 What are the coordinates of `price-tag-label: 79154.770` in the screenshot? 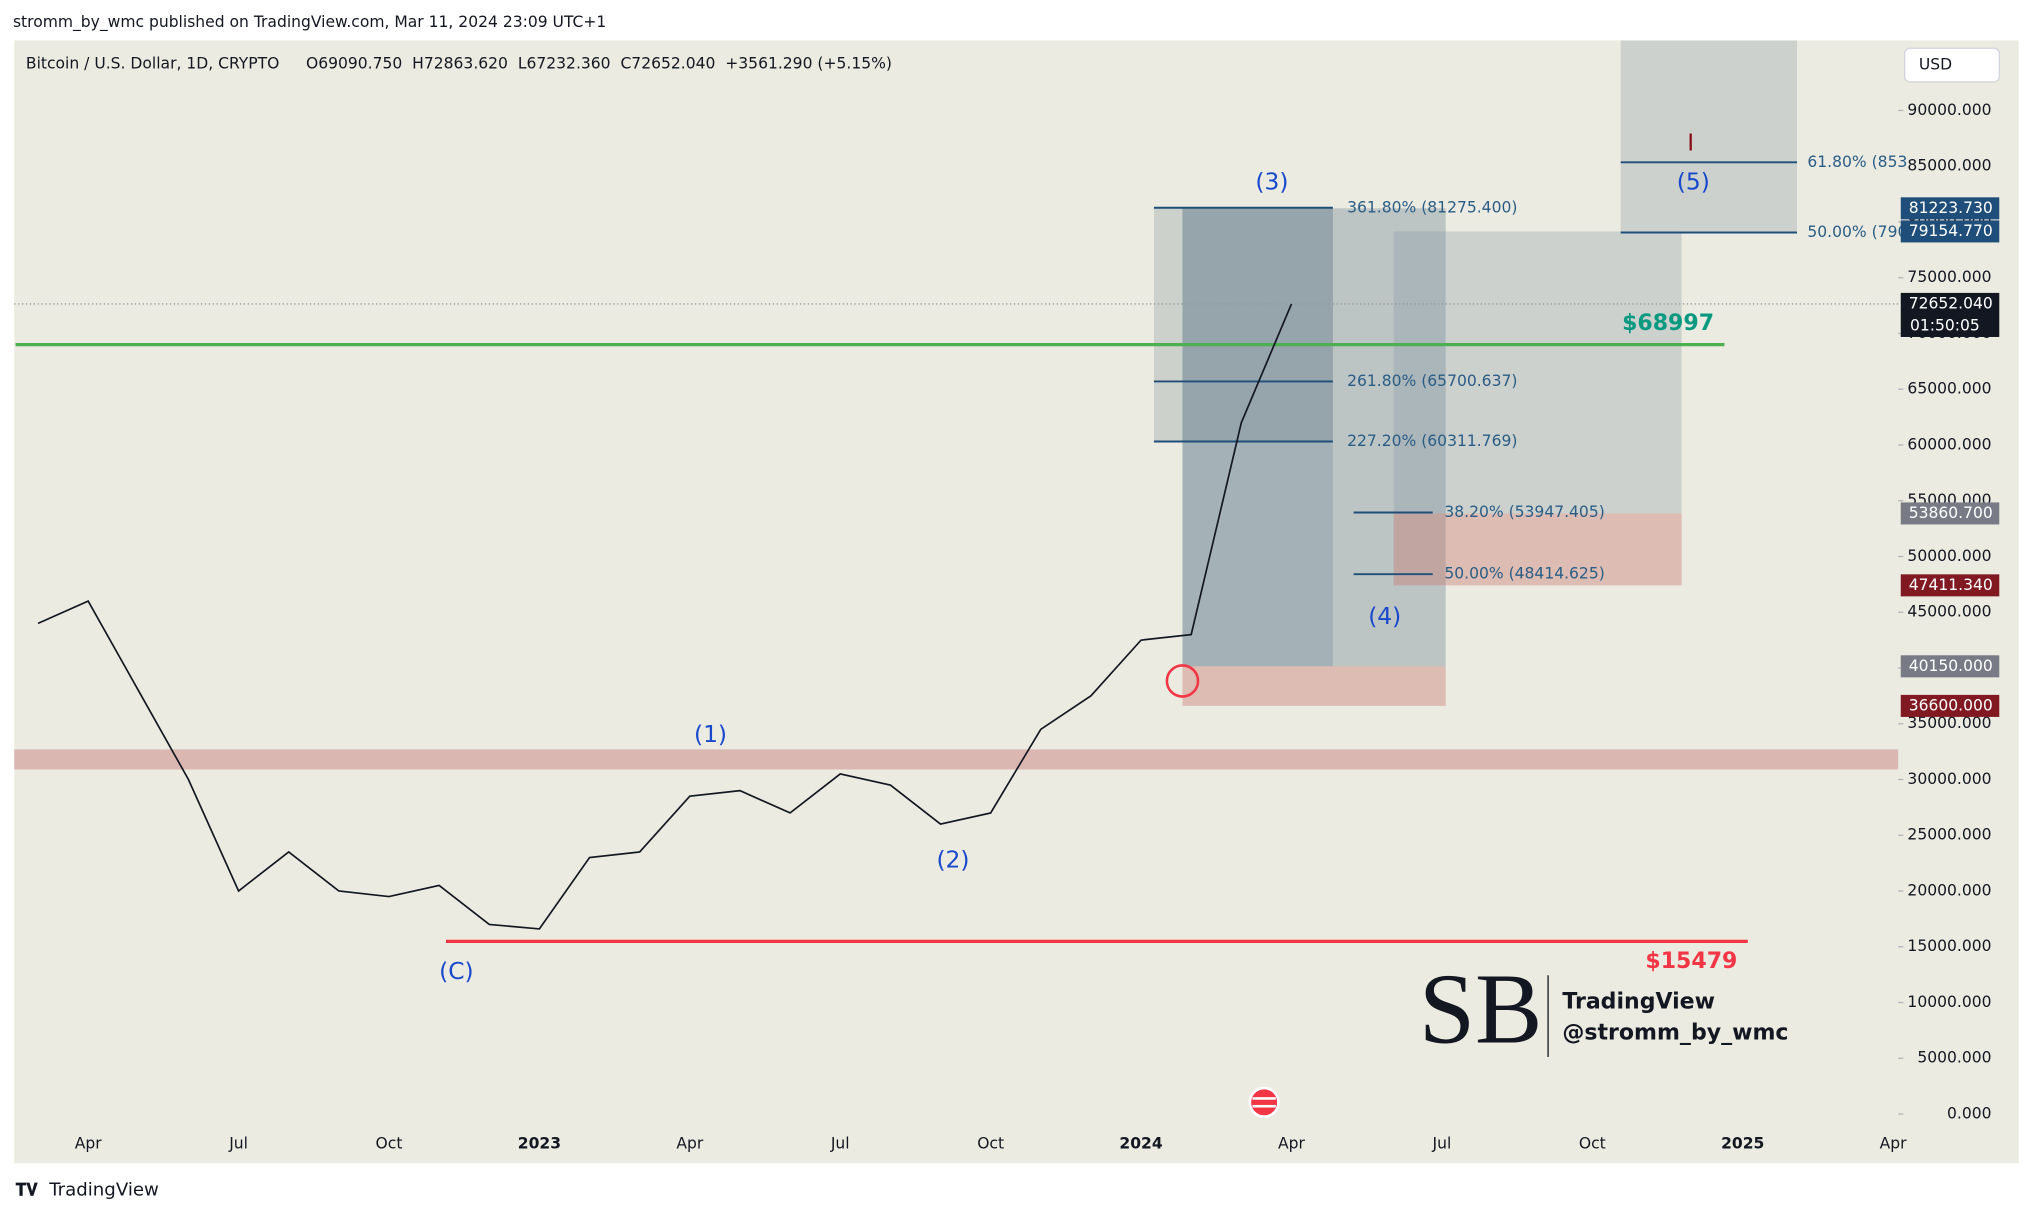 It's located at (1951, 231).